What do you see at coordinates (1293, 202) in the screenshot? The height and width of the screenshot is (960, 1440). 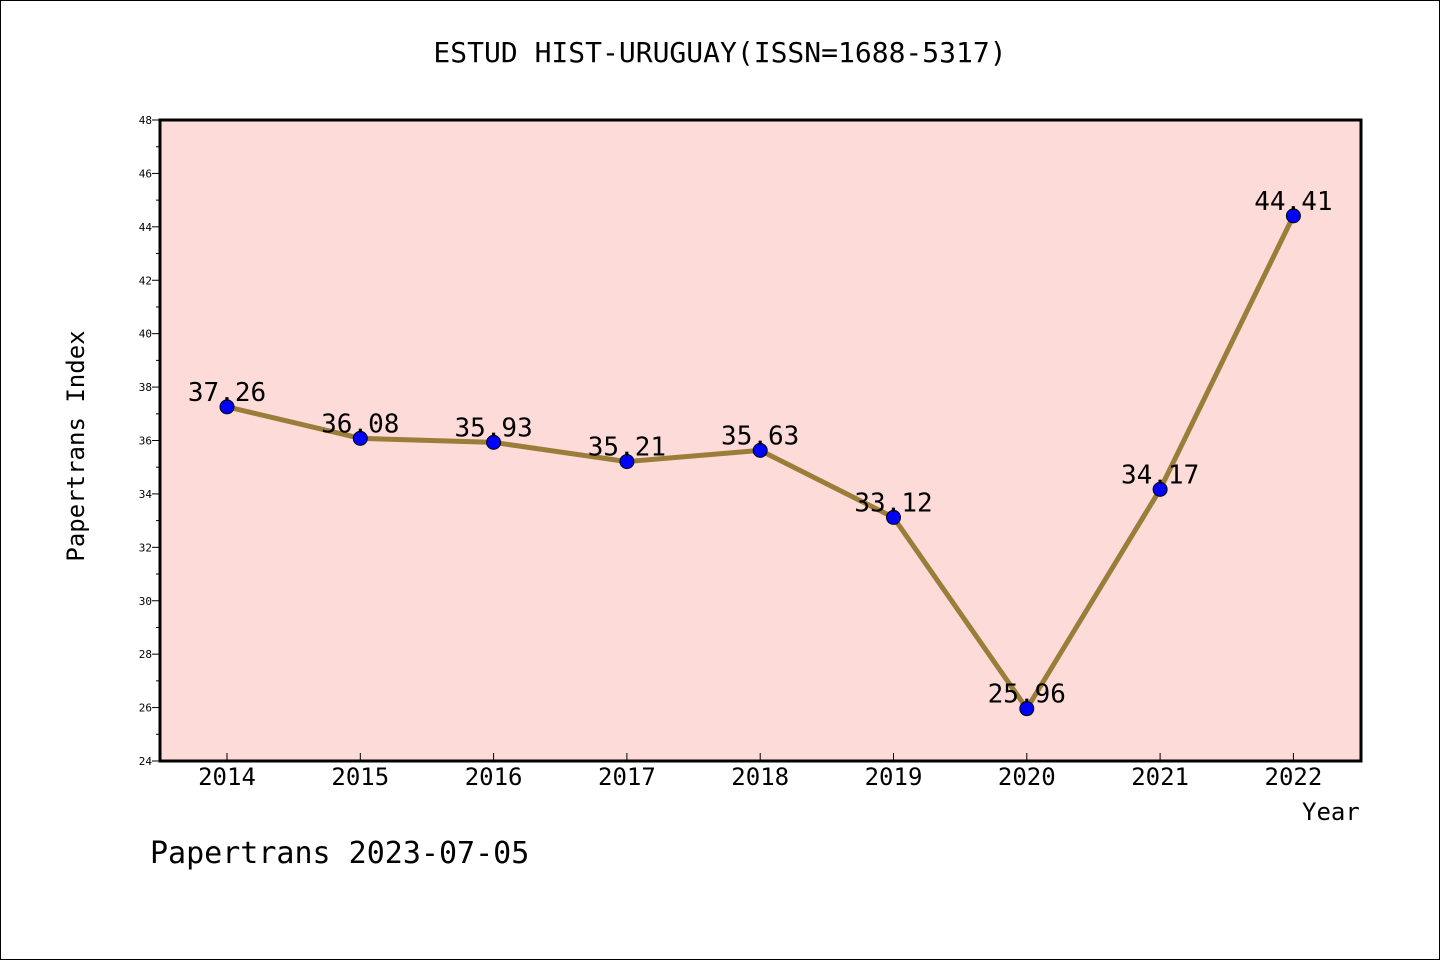 I see `data-label: 44.41` at bounding box center [1293, 202].